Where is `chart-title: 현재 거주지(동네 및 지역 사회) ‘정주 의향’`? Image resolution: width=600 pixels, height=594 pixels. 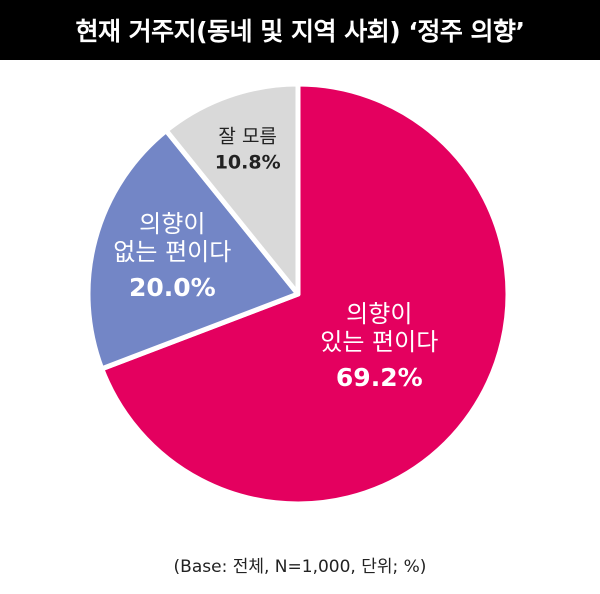
chart-title: 현재 거주지(동네 및 지역 사회) ‘정주 의향’ is located at coordinates (300, 30).